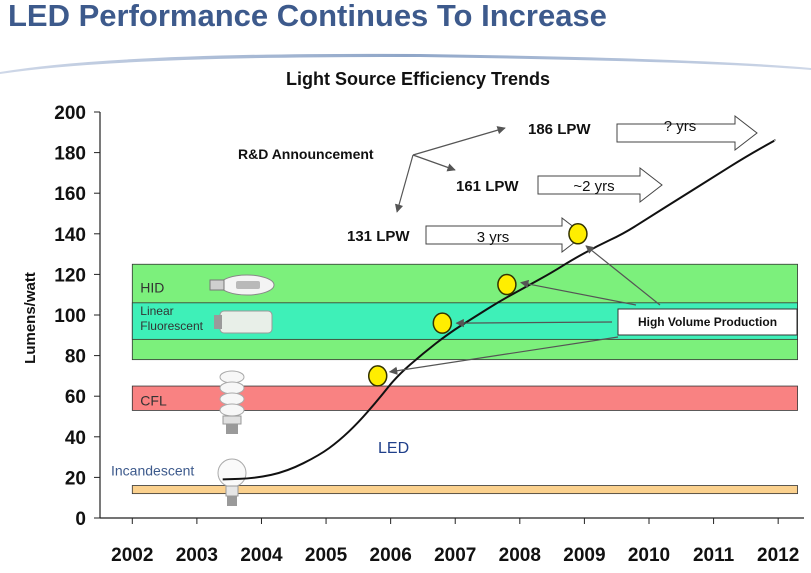 The image size is (811, 573). What do you see at coordinates (70, 235) in the screenshot?
I see `y-tick-label: 140` at bounding box center [70, 235].